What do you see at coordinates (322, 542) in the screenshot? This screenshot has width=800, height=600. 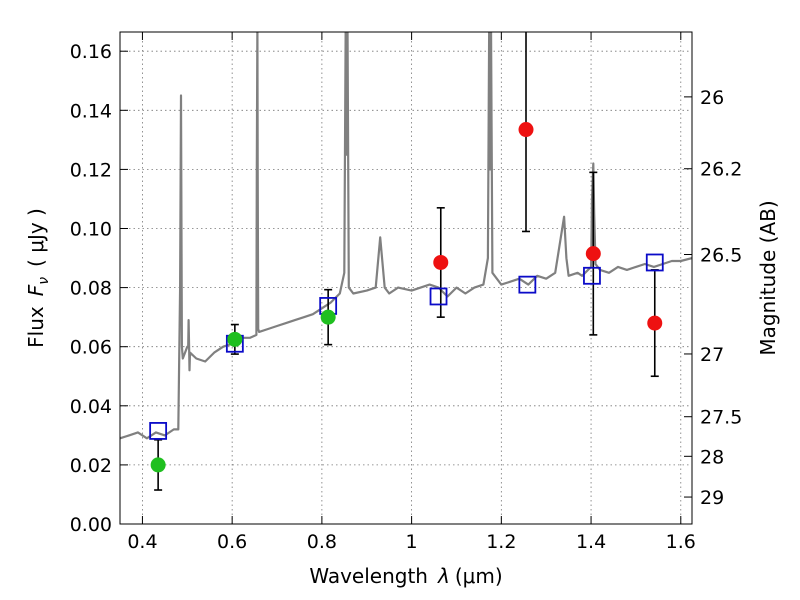 I see `x-tick-label: 0.8` at bounding box center [322, 542].